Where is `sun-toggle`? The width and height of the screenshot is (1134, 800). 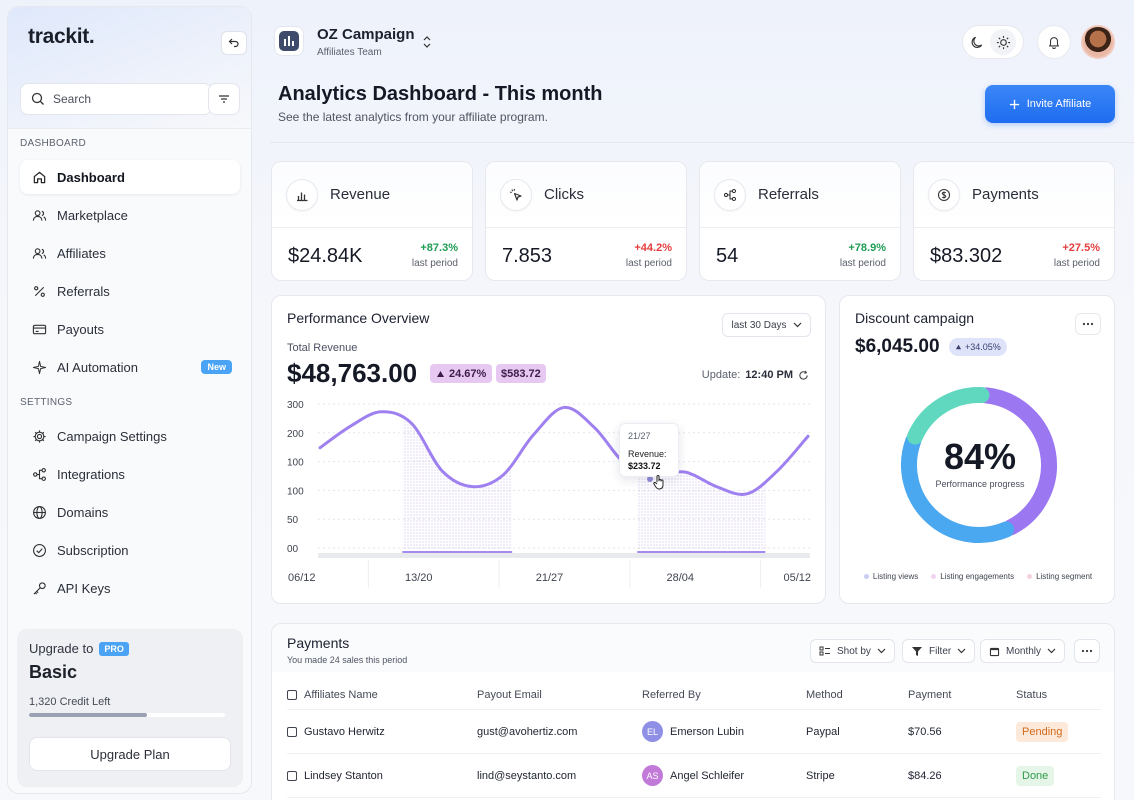 sun-toggle is located at coordinates (1003, 42).